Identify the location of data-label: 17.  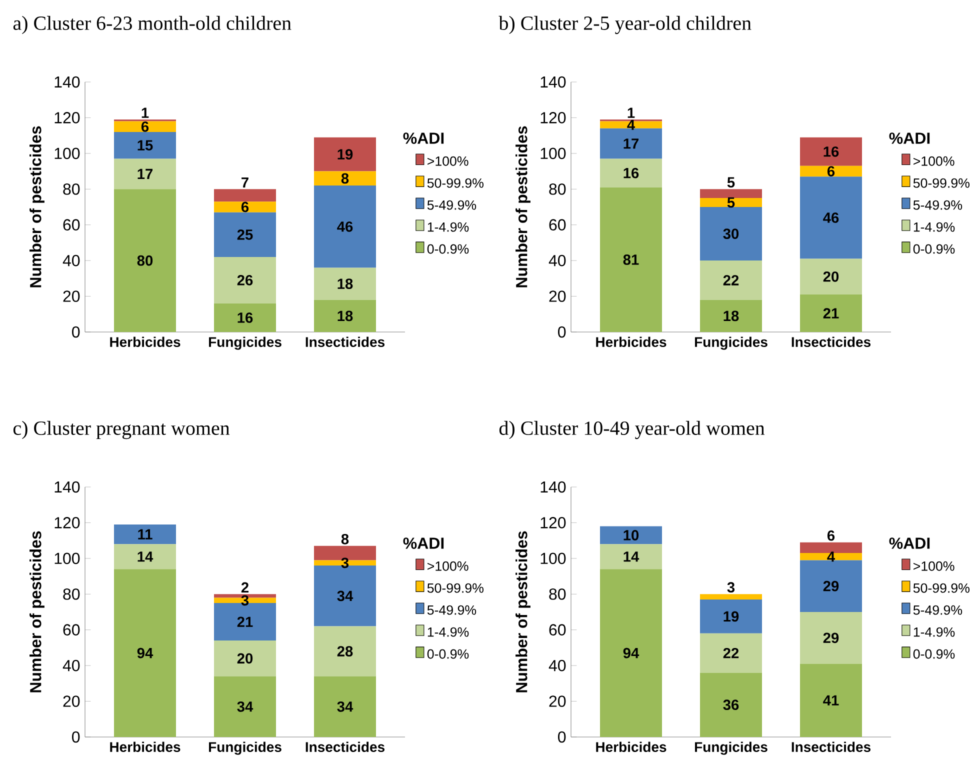
(145, 173).